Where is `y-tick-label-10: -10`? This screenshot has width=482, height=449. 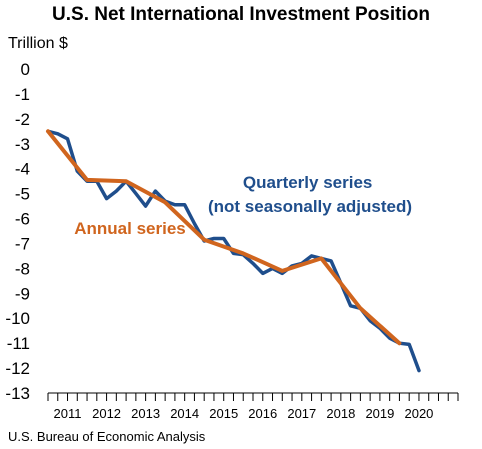
y-tick-label-10: -10 is located at coordinates (17, 318).